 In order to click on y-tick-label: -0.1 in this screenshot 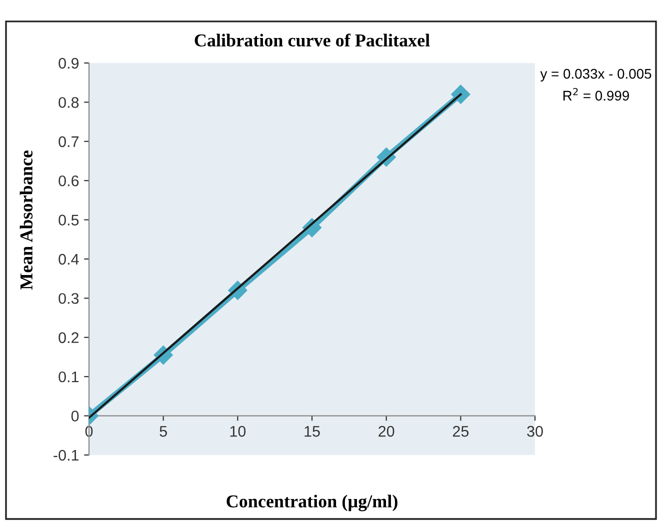, I will do `click(66, 455)`.